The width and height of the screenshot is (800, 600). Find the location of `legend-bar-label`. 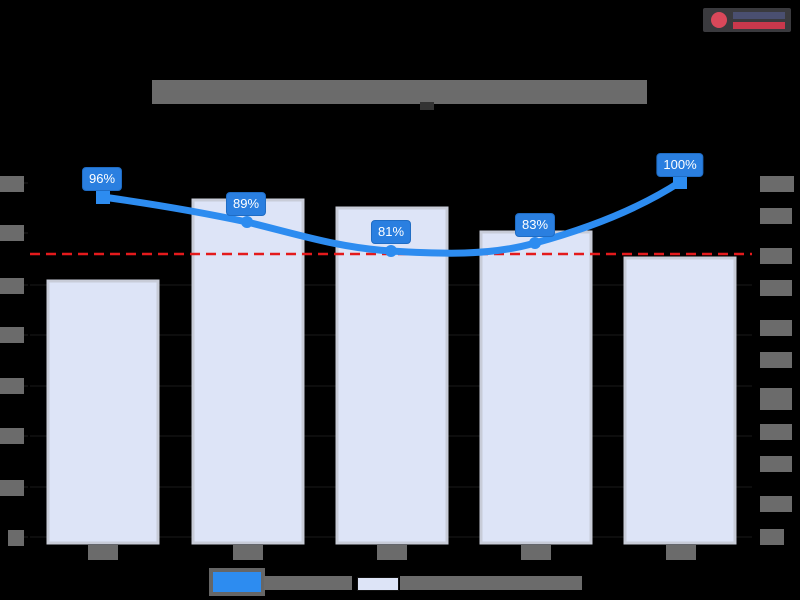

legend-bar-label is located at coordinates (491, 583).